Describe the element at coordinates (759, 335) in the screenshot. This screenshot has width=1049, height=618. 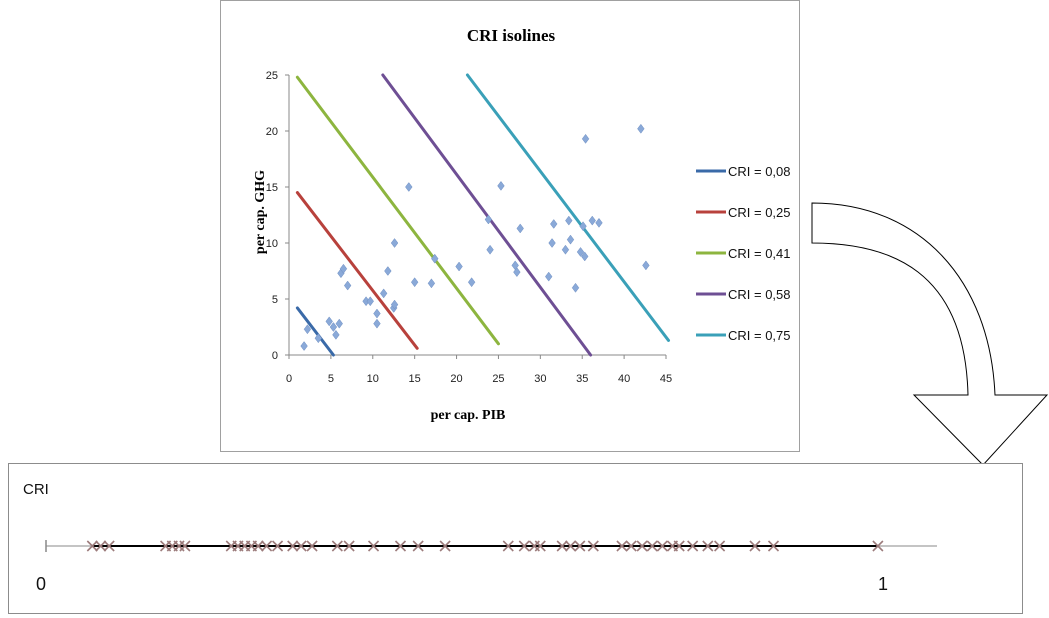
I see `legend-label: CRI = 0,75` at that location.